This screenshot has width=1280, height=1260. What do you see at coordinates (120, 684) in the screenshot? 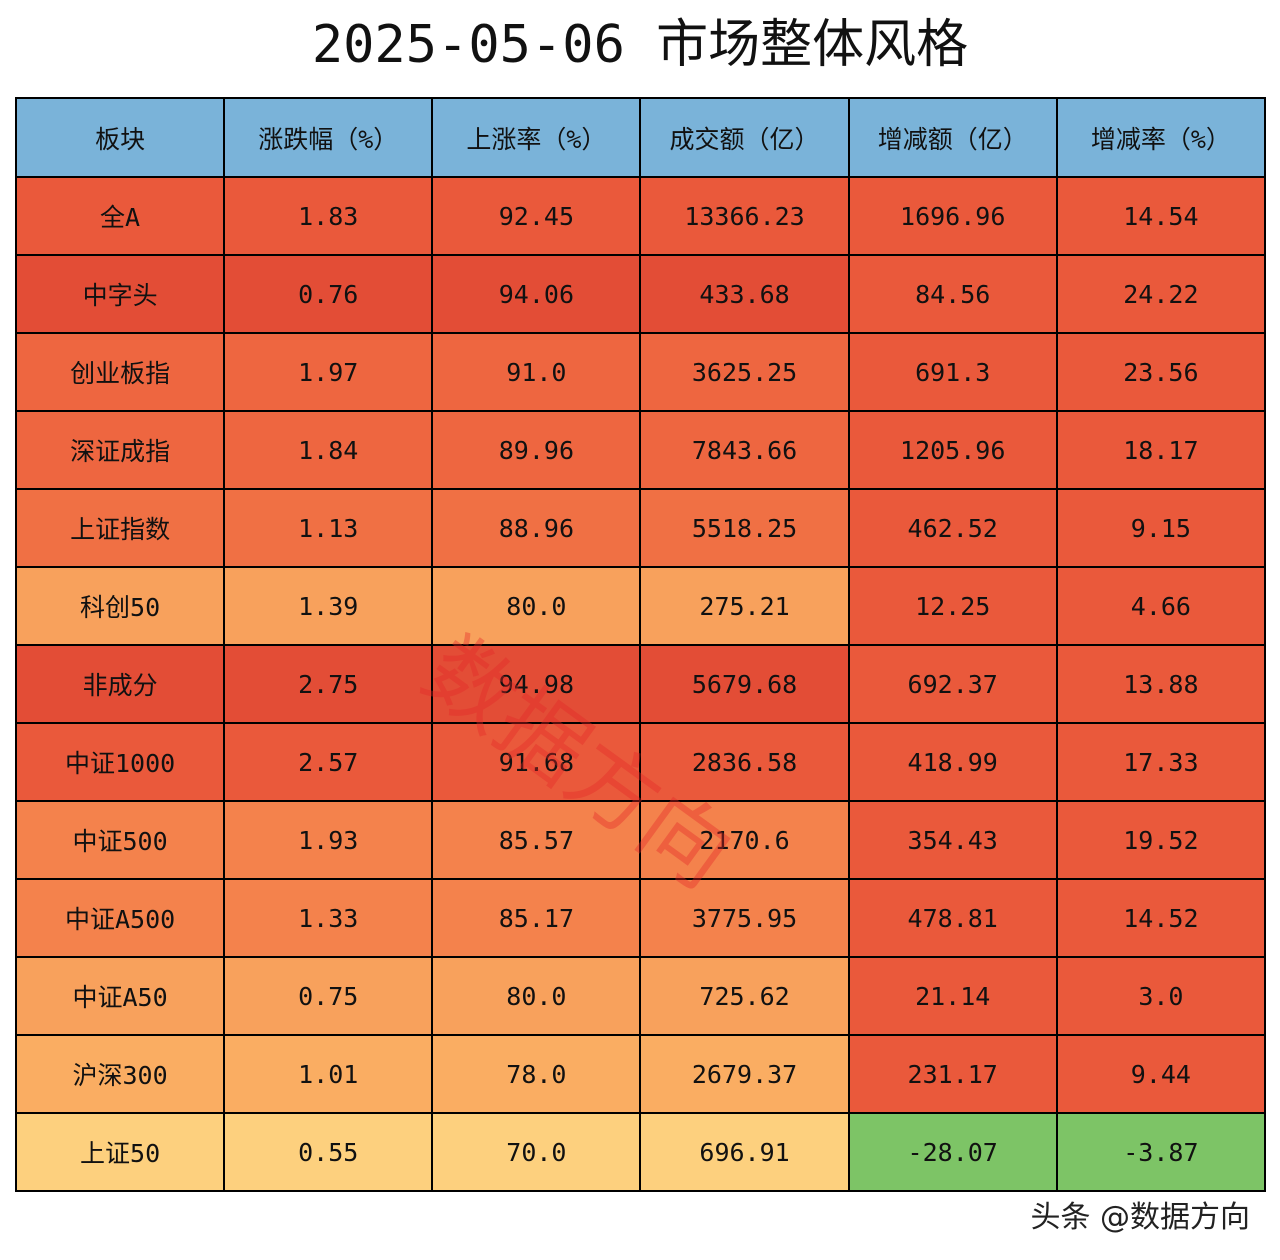
I see `row-label-cell: 非成分` at bounding box center [120, 684].